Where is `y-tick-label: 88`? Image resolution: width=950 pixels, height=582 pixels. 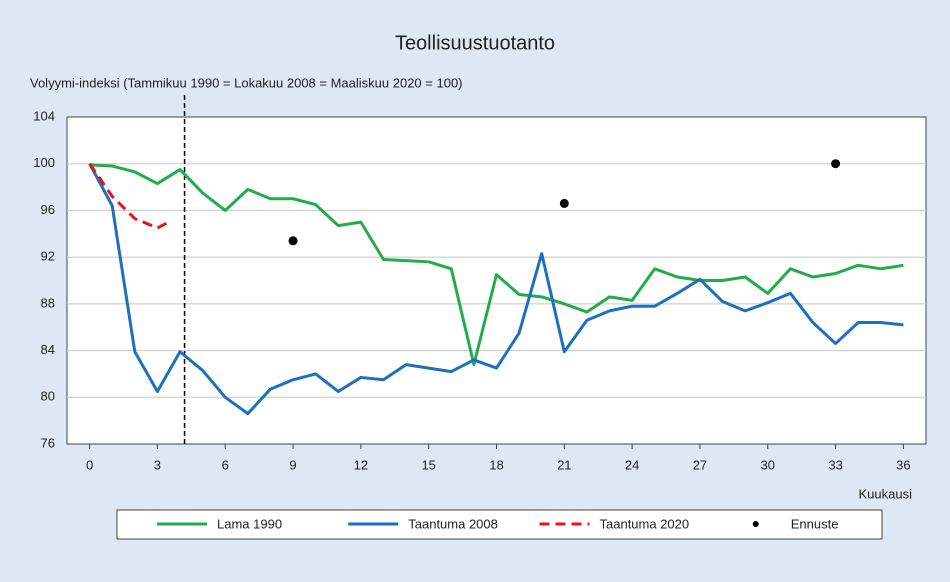
y-tick-label: 88 is located at coordinates (48, 302).